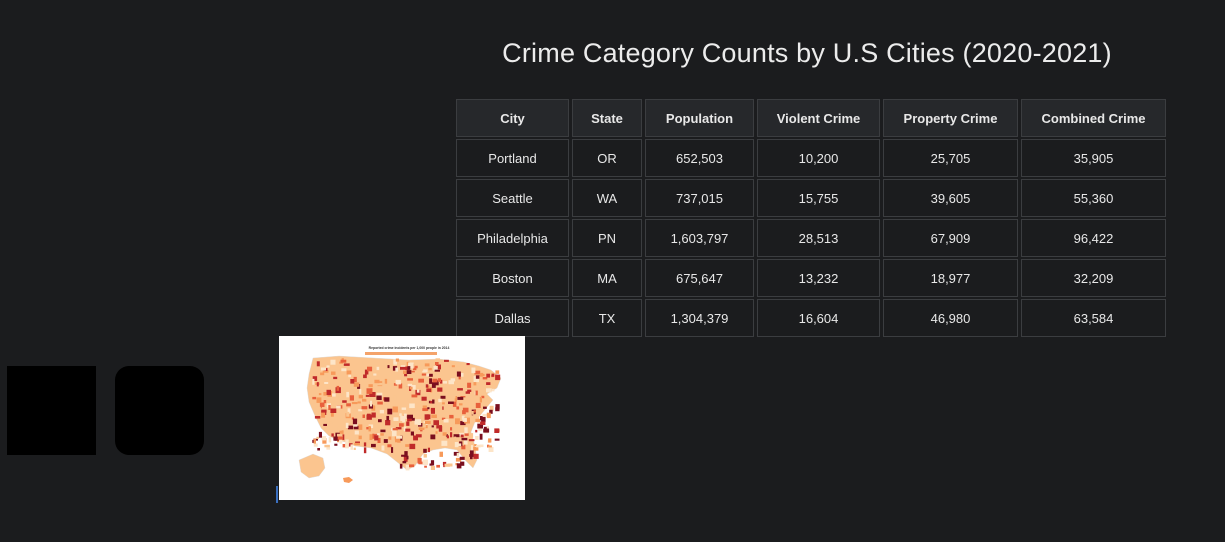 The image size is (1225, 542). Describe the element at coordinates (950, 118) in the screenshot. I see `column-header-property-crime: Property Crime` at that location.